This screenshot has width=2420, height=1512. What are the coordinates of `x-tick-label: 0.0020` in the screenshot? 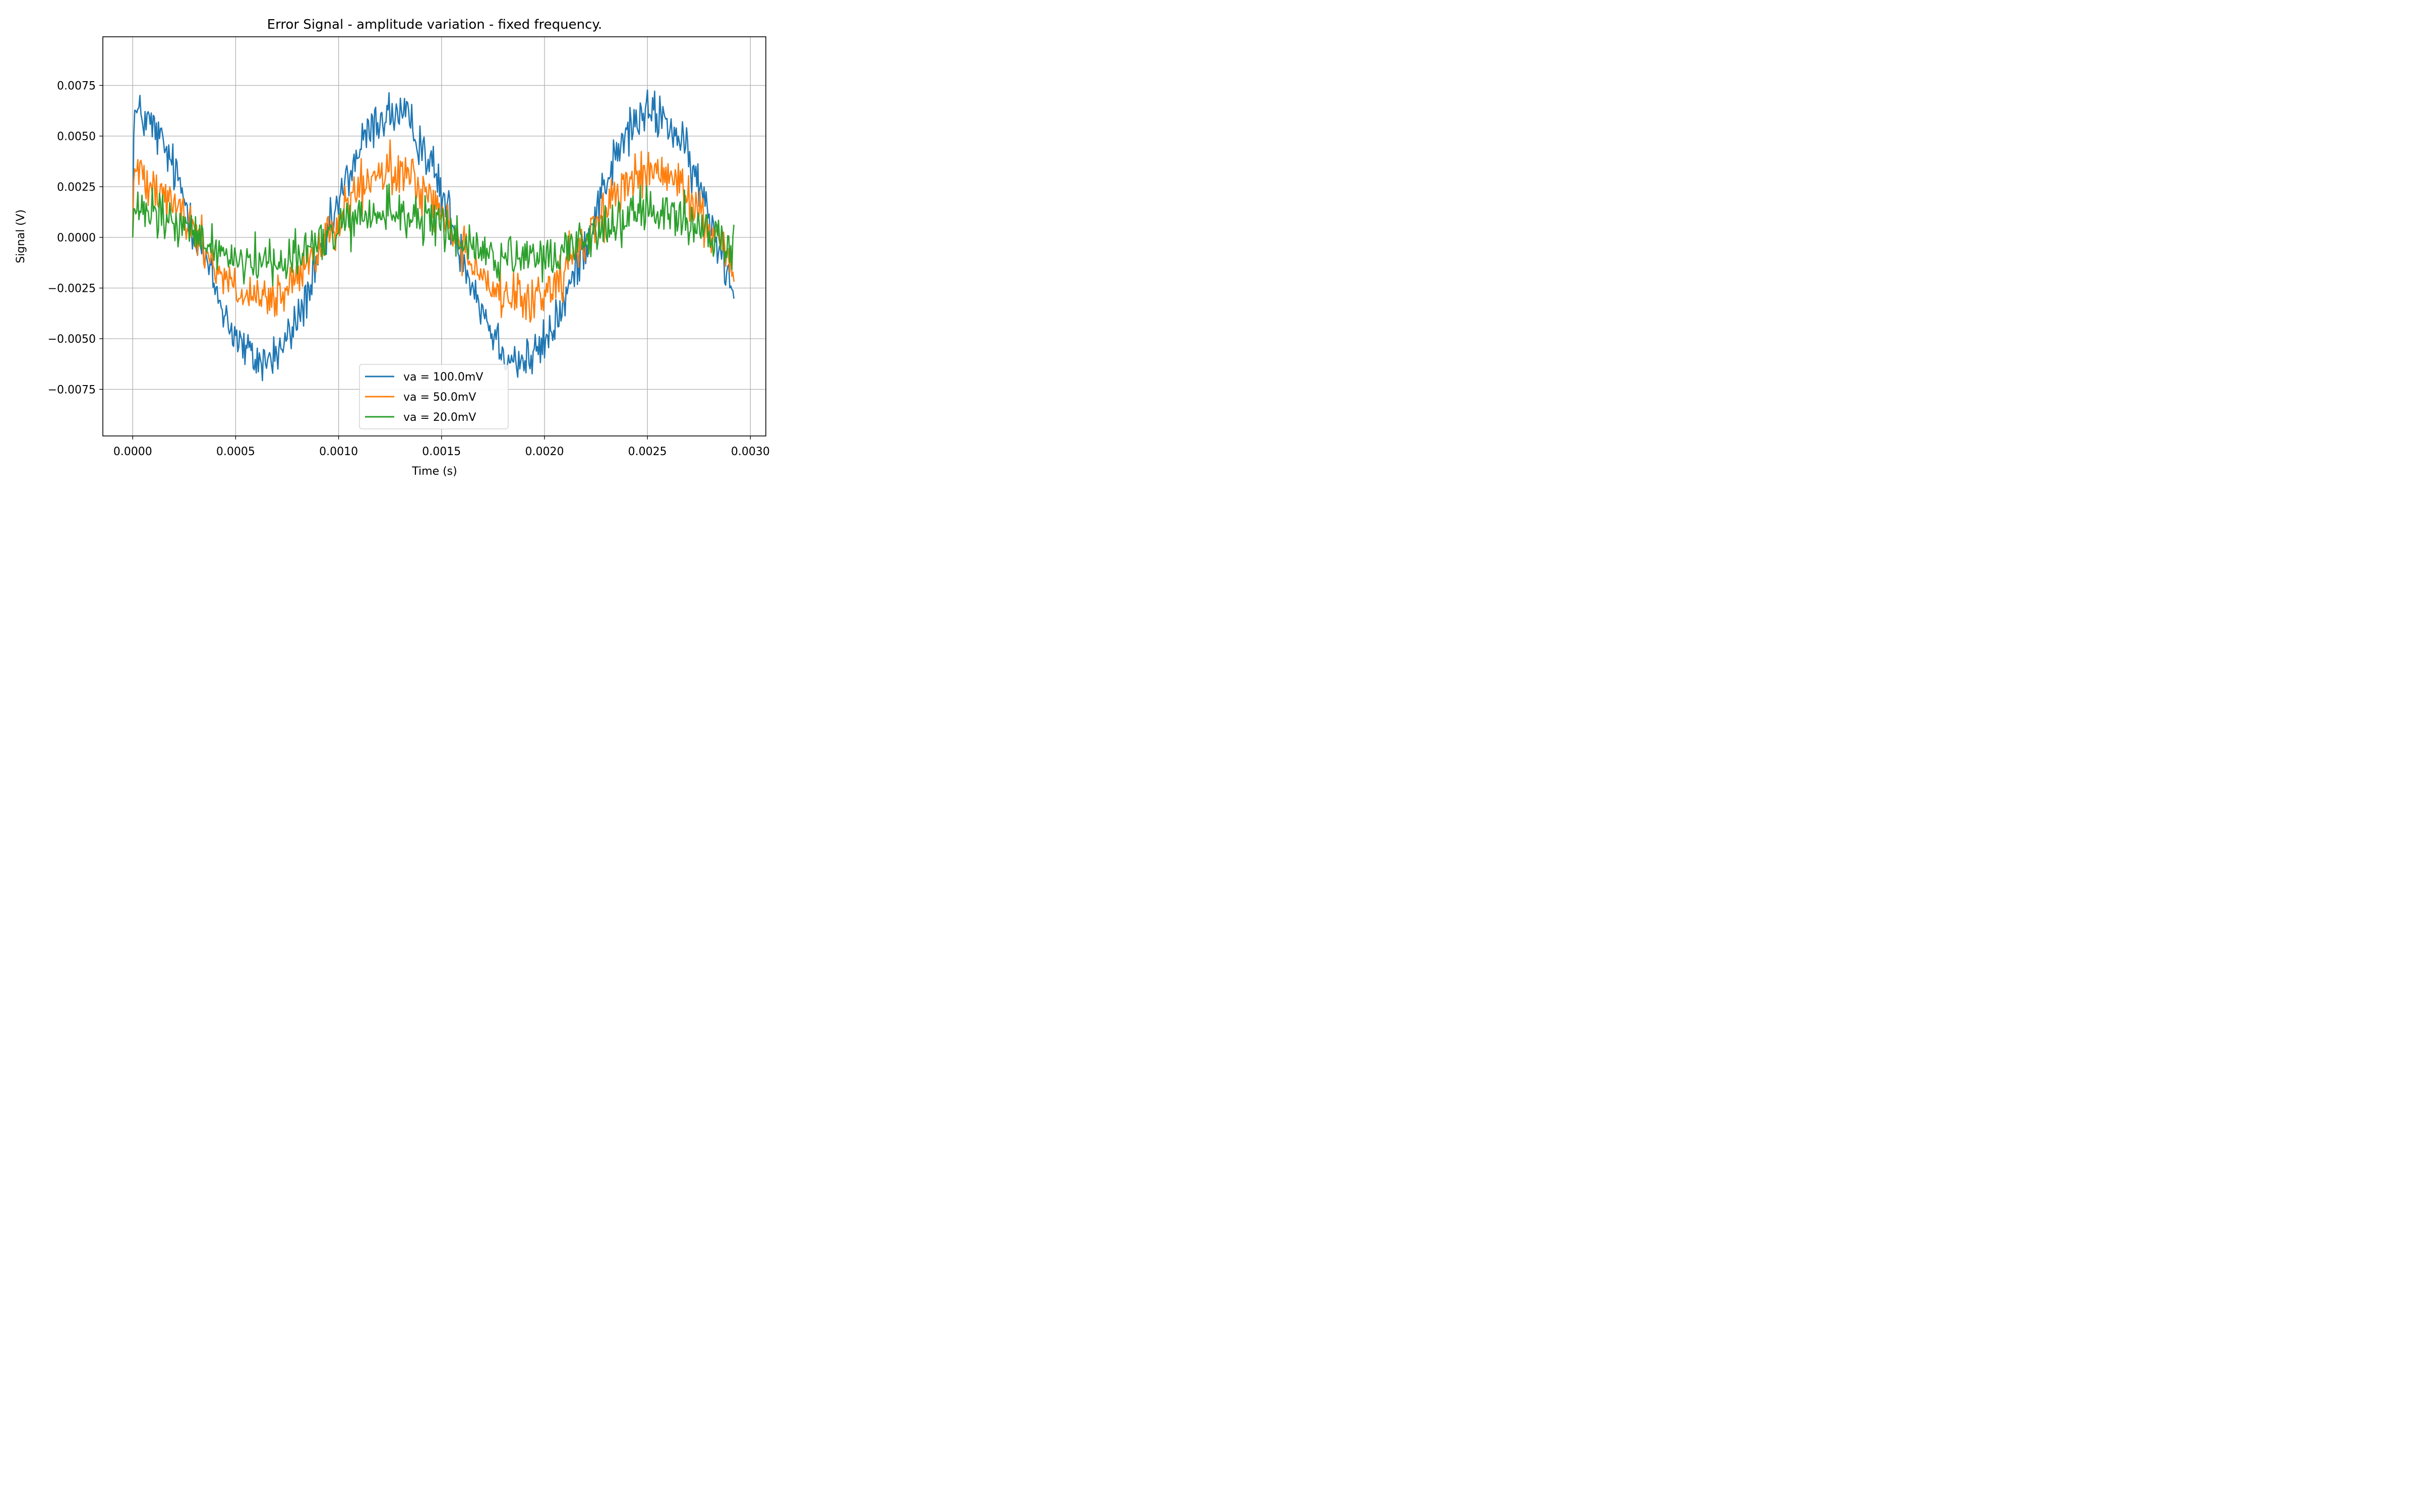 It's located at (544, 452).